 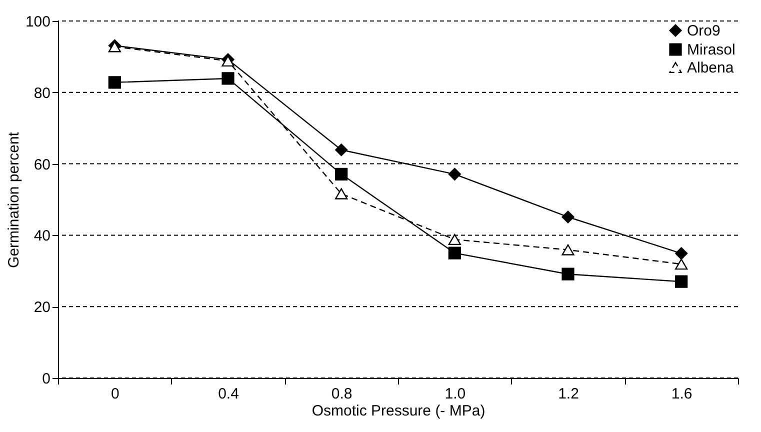 I want to click on y-axis-title: Germination percent, so click(x=13, y=199).